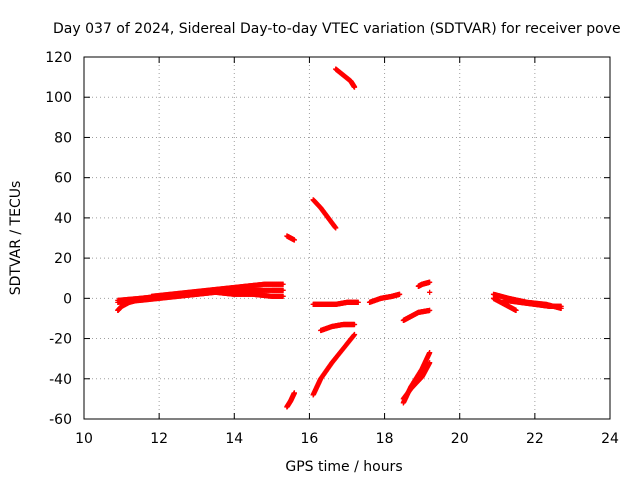  I want to click on y-tick-label: 100, so click(58, 98).